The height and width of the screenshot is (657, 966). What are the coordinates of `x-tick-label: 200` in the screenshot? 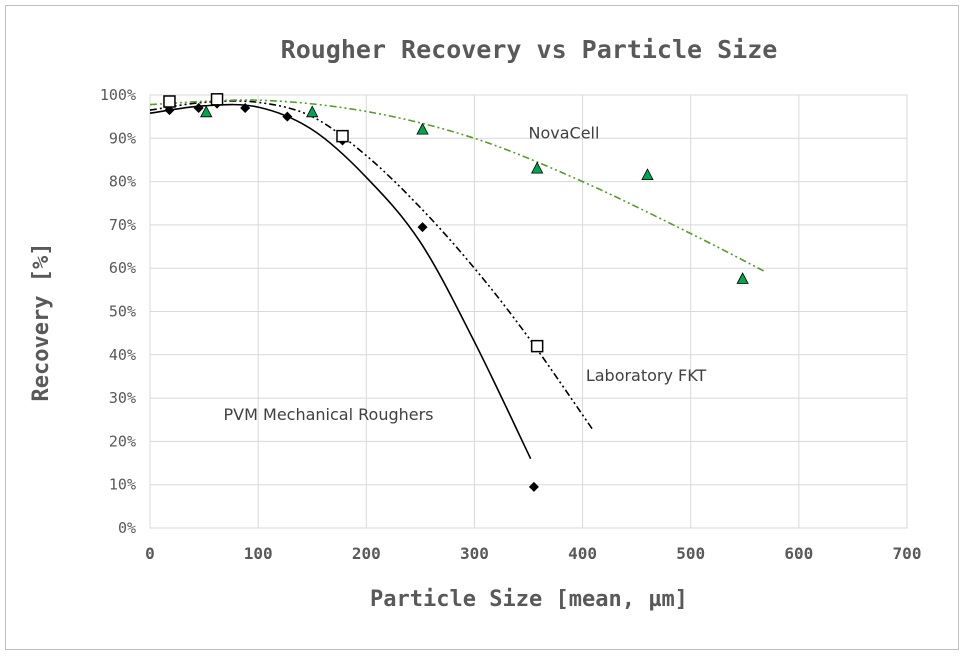 It's located at (366, 553).